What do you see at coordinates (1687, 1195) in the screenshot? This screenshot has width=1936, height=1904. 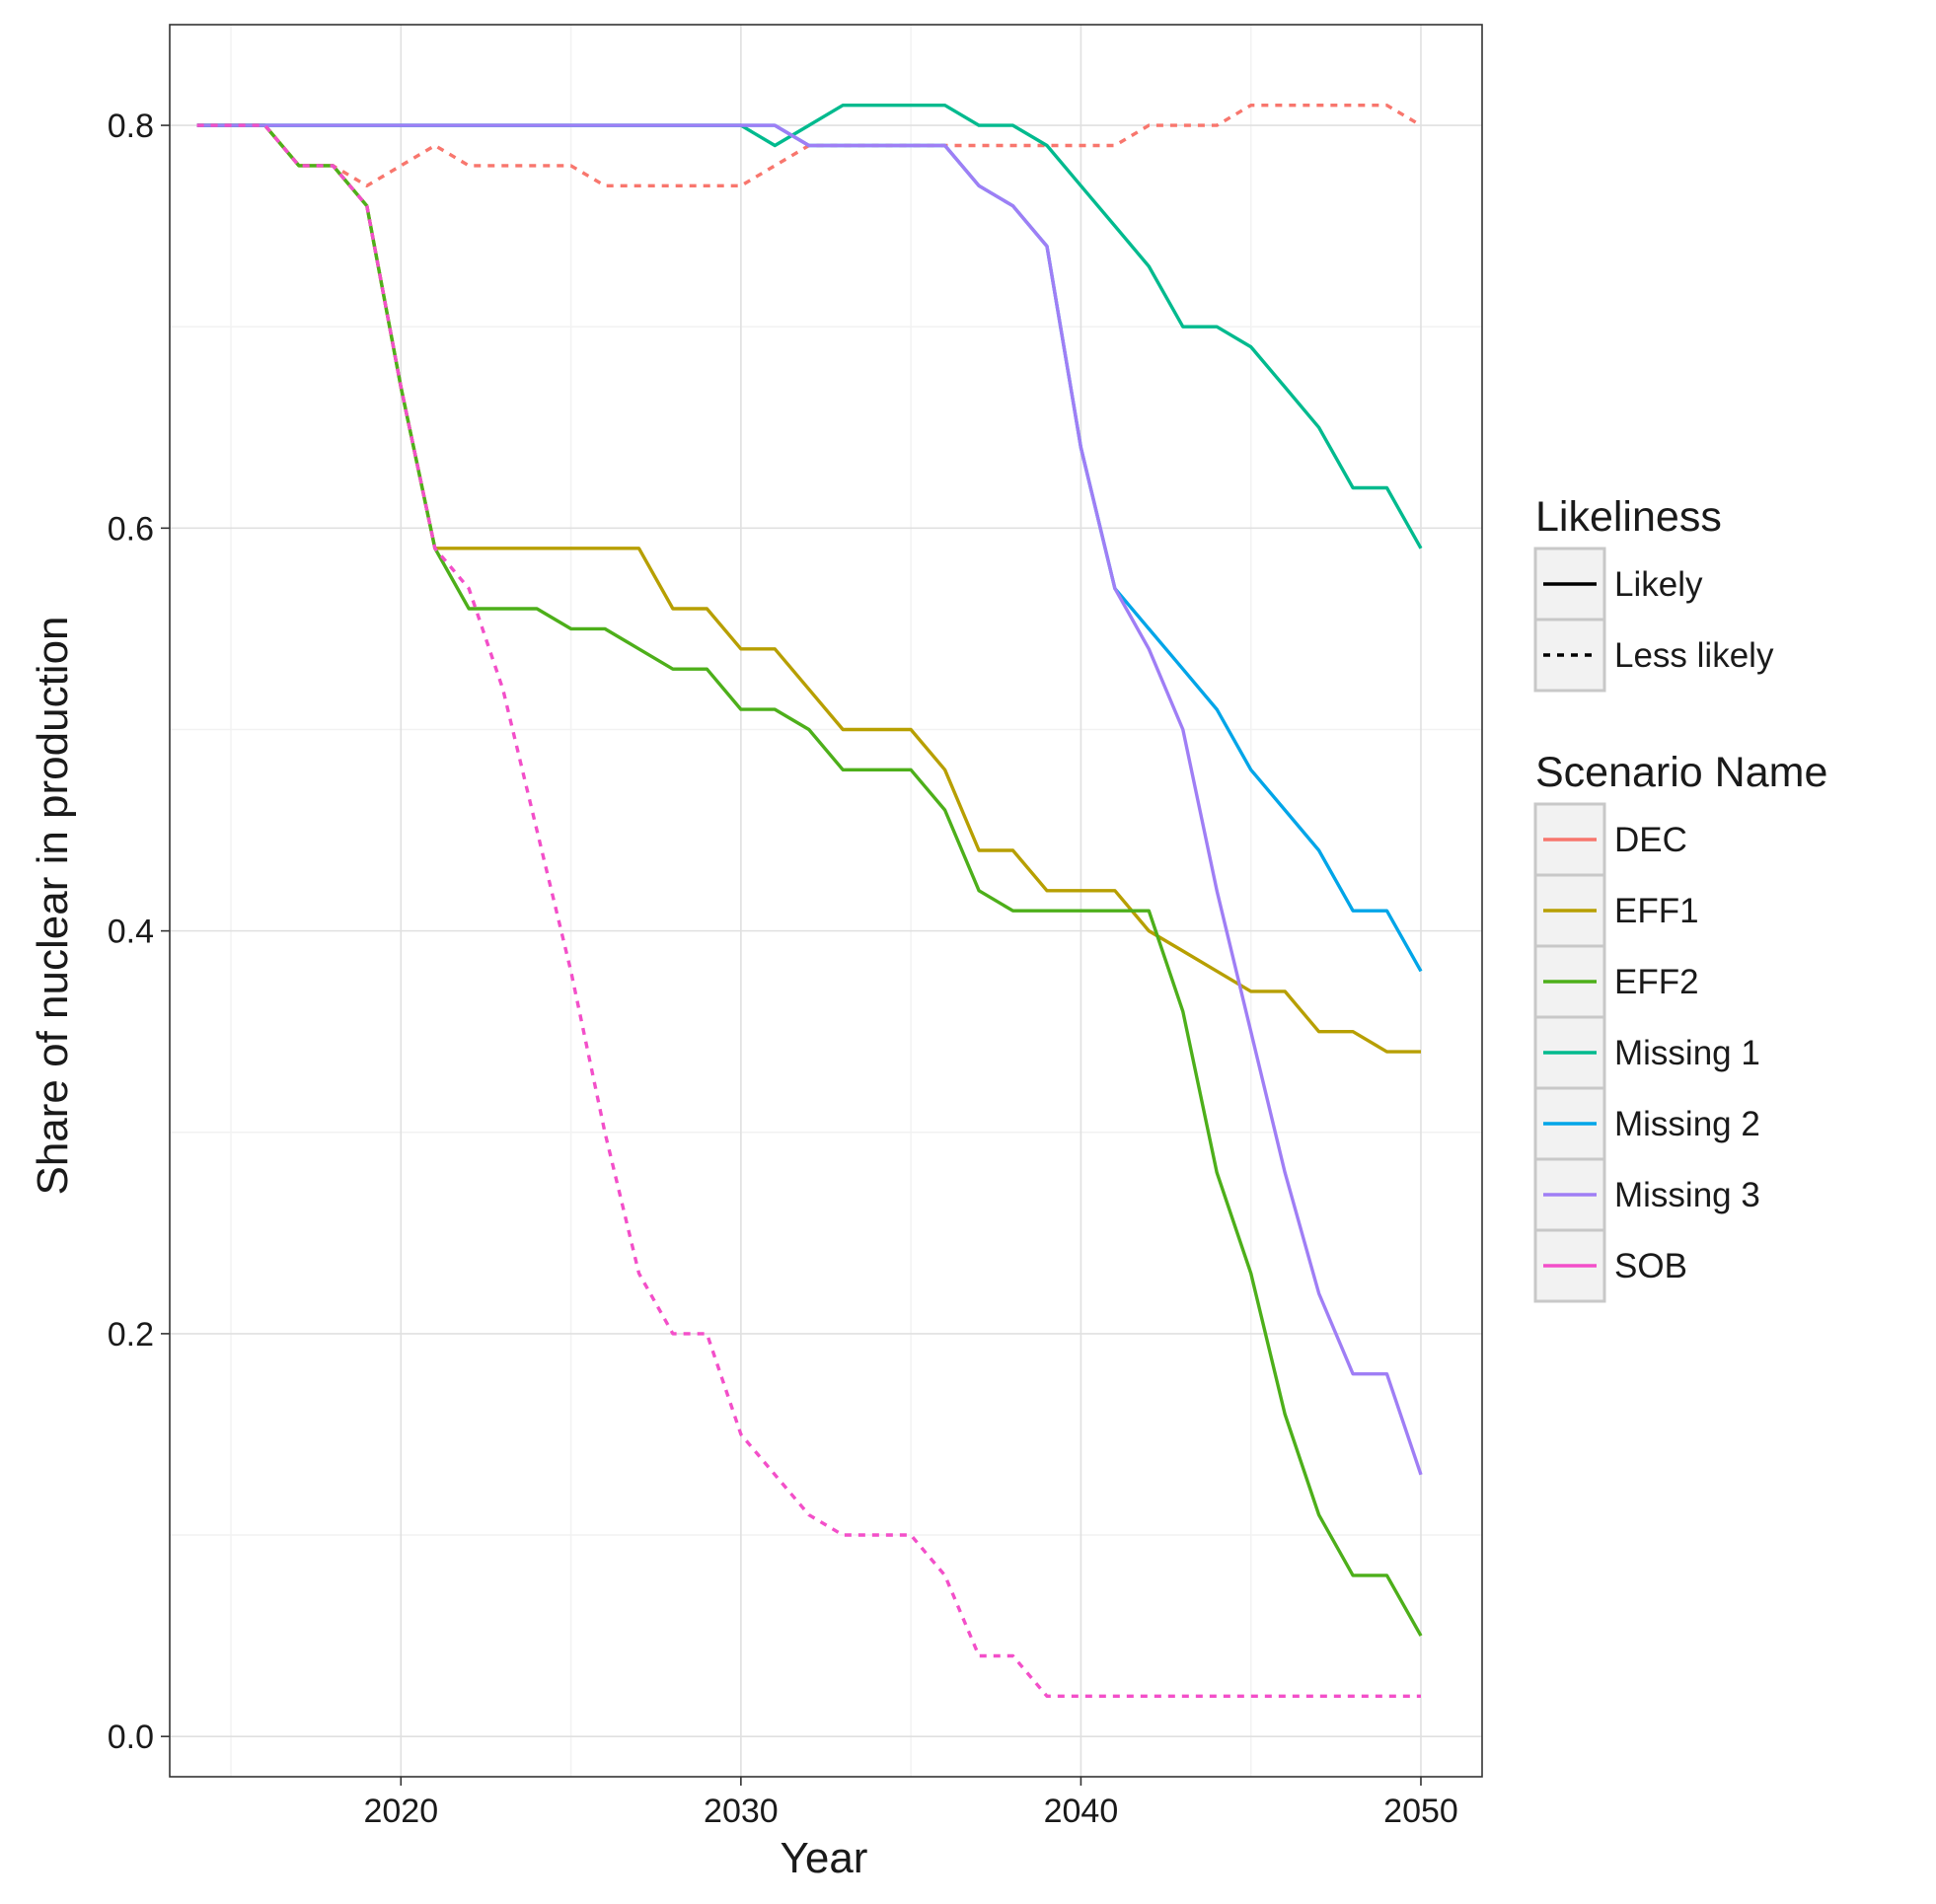 I see `legend-label: Missing 3` at bounding box center [1687, 1195].